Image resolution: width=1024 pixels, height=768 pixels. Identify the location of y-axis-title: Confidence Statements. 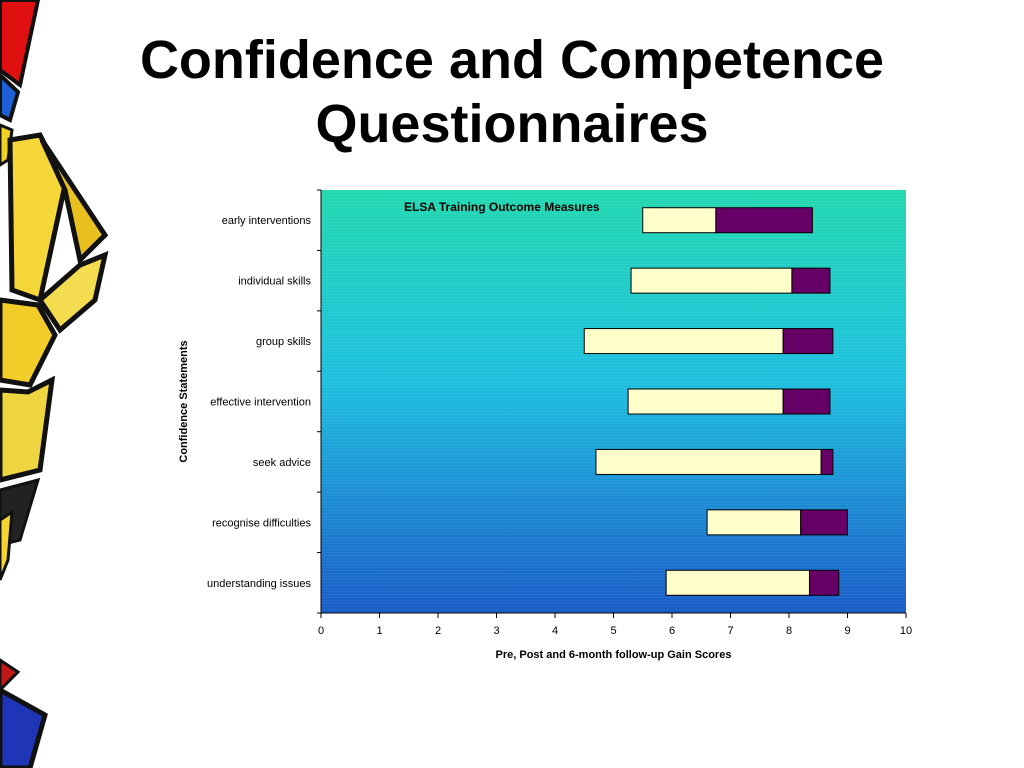
(184, 401).